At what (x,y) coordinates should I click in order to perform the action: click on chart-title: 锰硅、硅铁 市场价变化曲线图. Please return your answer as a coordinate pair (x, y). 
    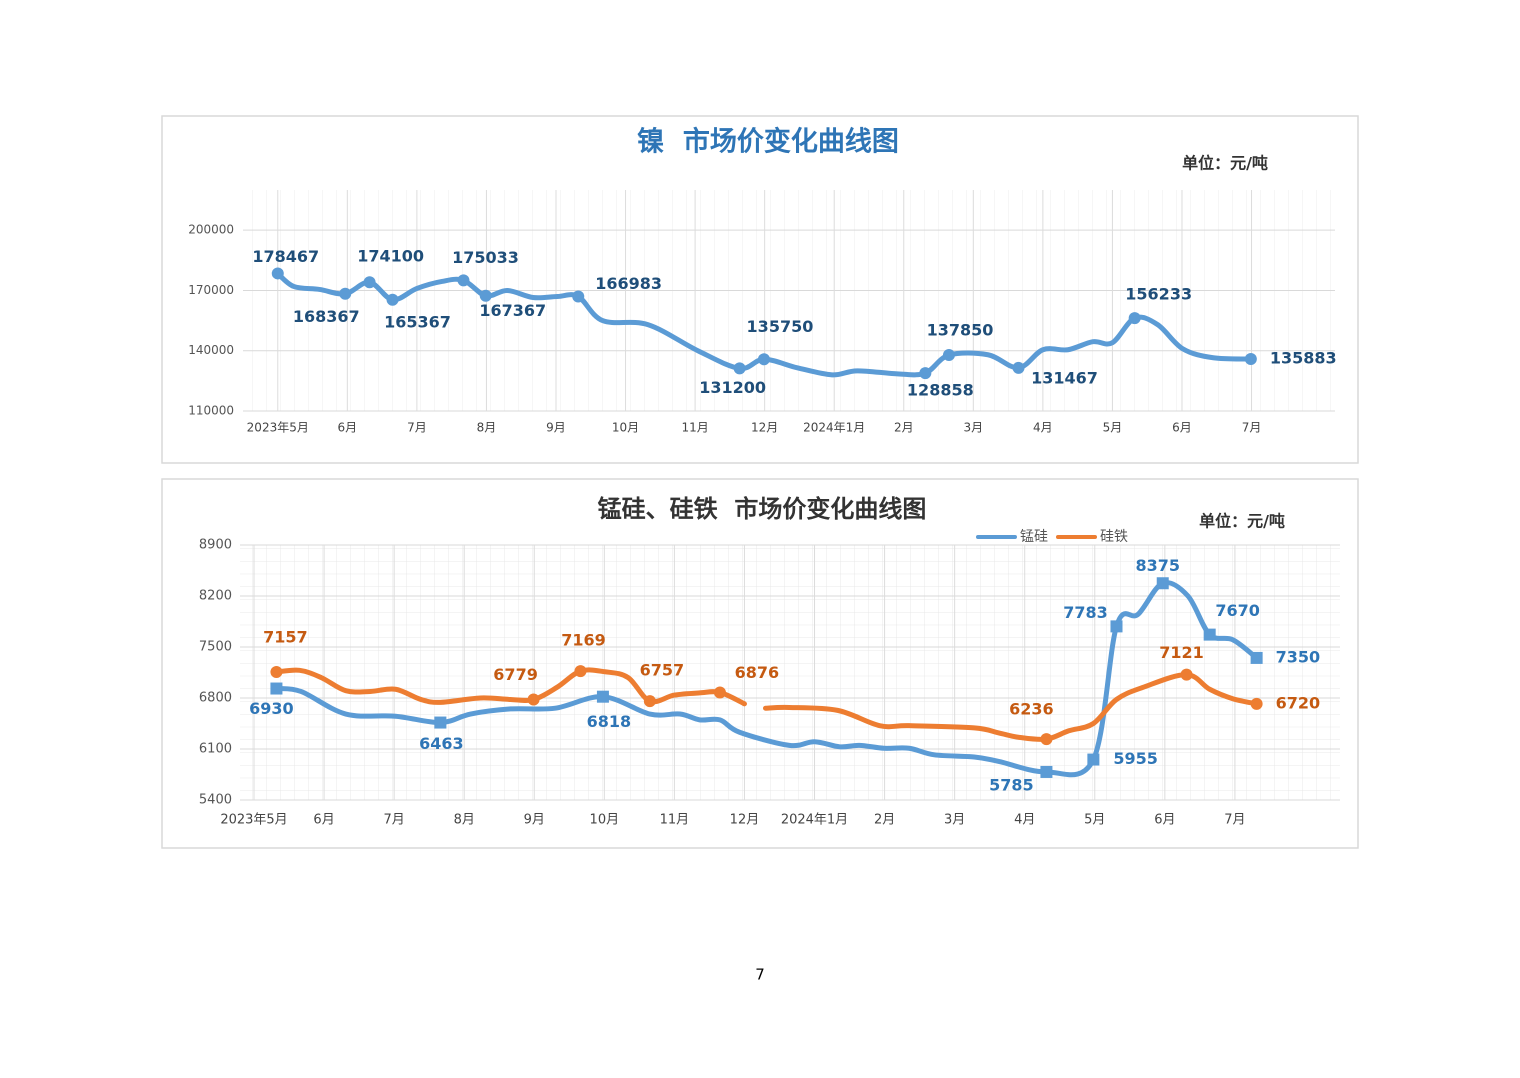
    Looking at the image, I should click on (762, 509).